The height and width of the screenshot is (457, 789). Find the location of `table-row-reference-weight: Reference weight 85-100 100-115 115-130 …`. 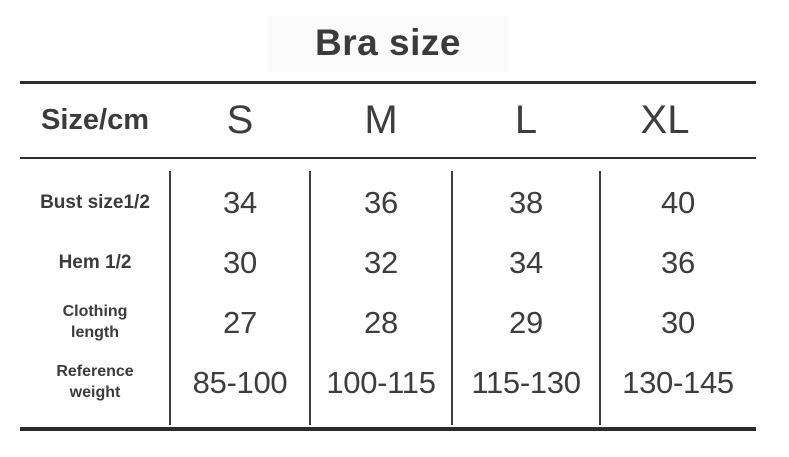

table-row-reference-weight: Reference weight 85-100 100-115 115-130 … is located at coordinates (388, 383).